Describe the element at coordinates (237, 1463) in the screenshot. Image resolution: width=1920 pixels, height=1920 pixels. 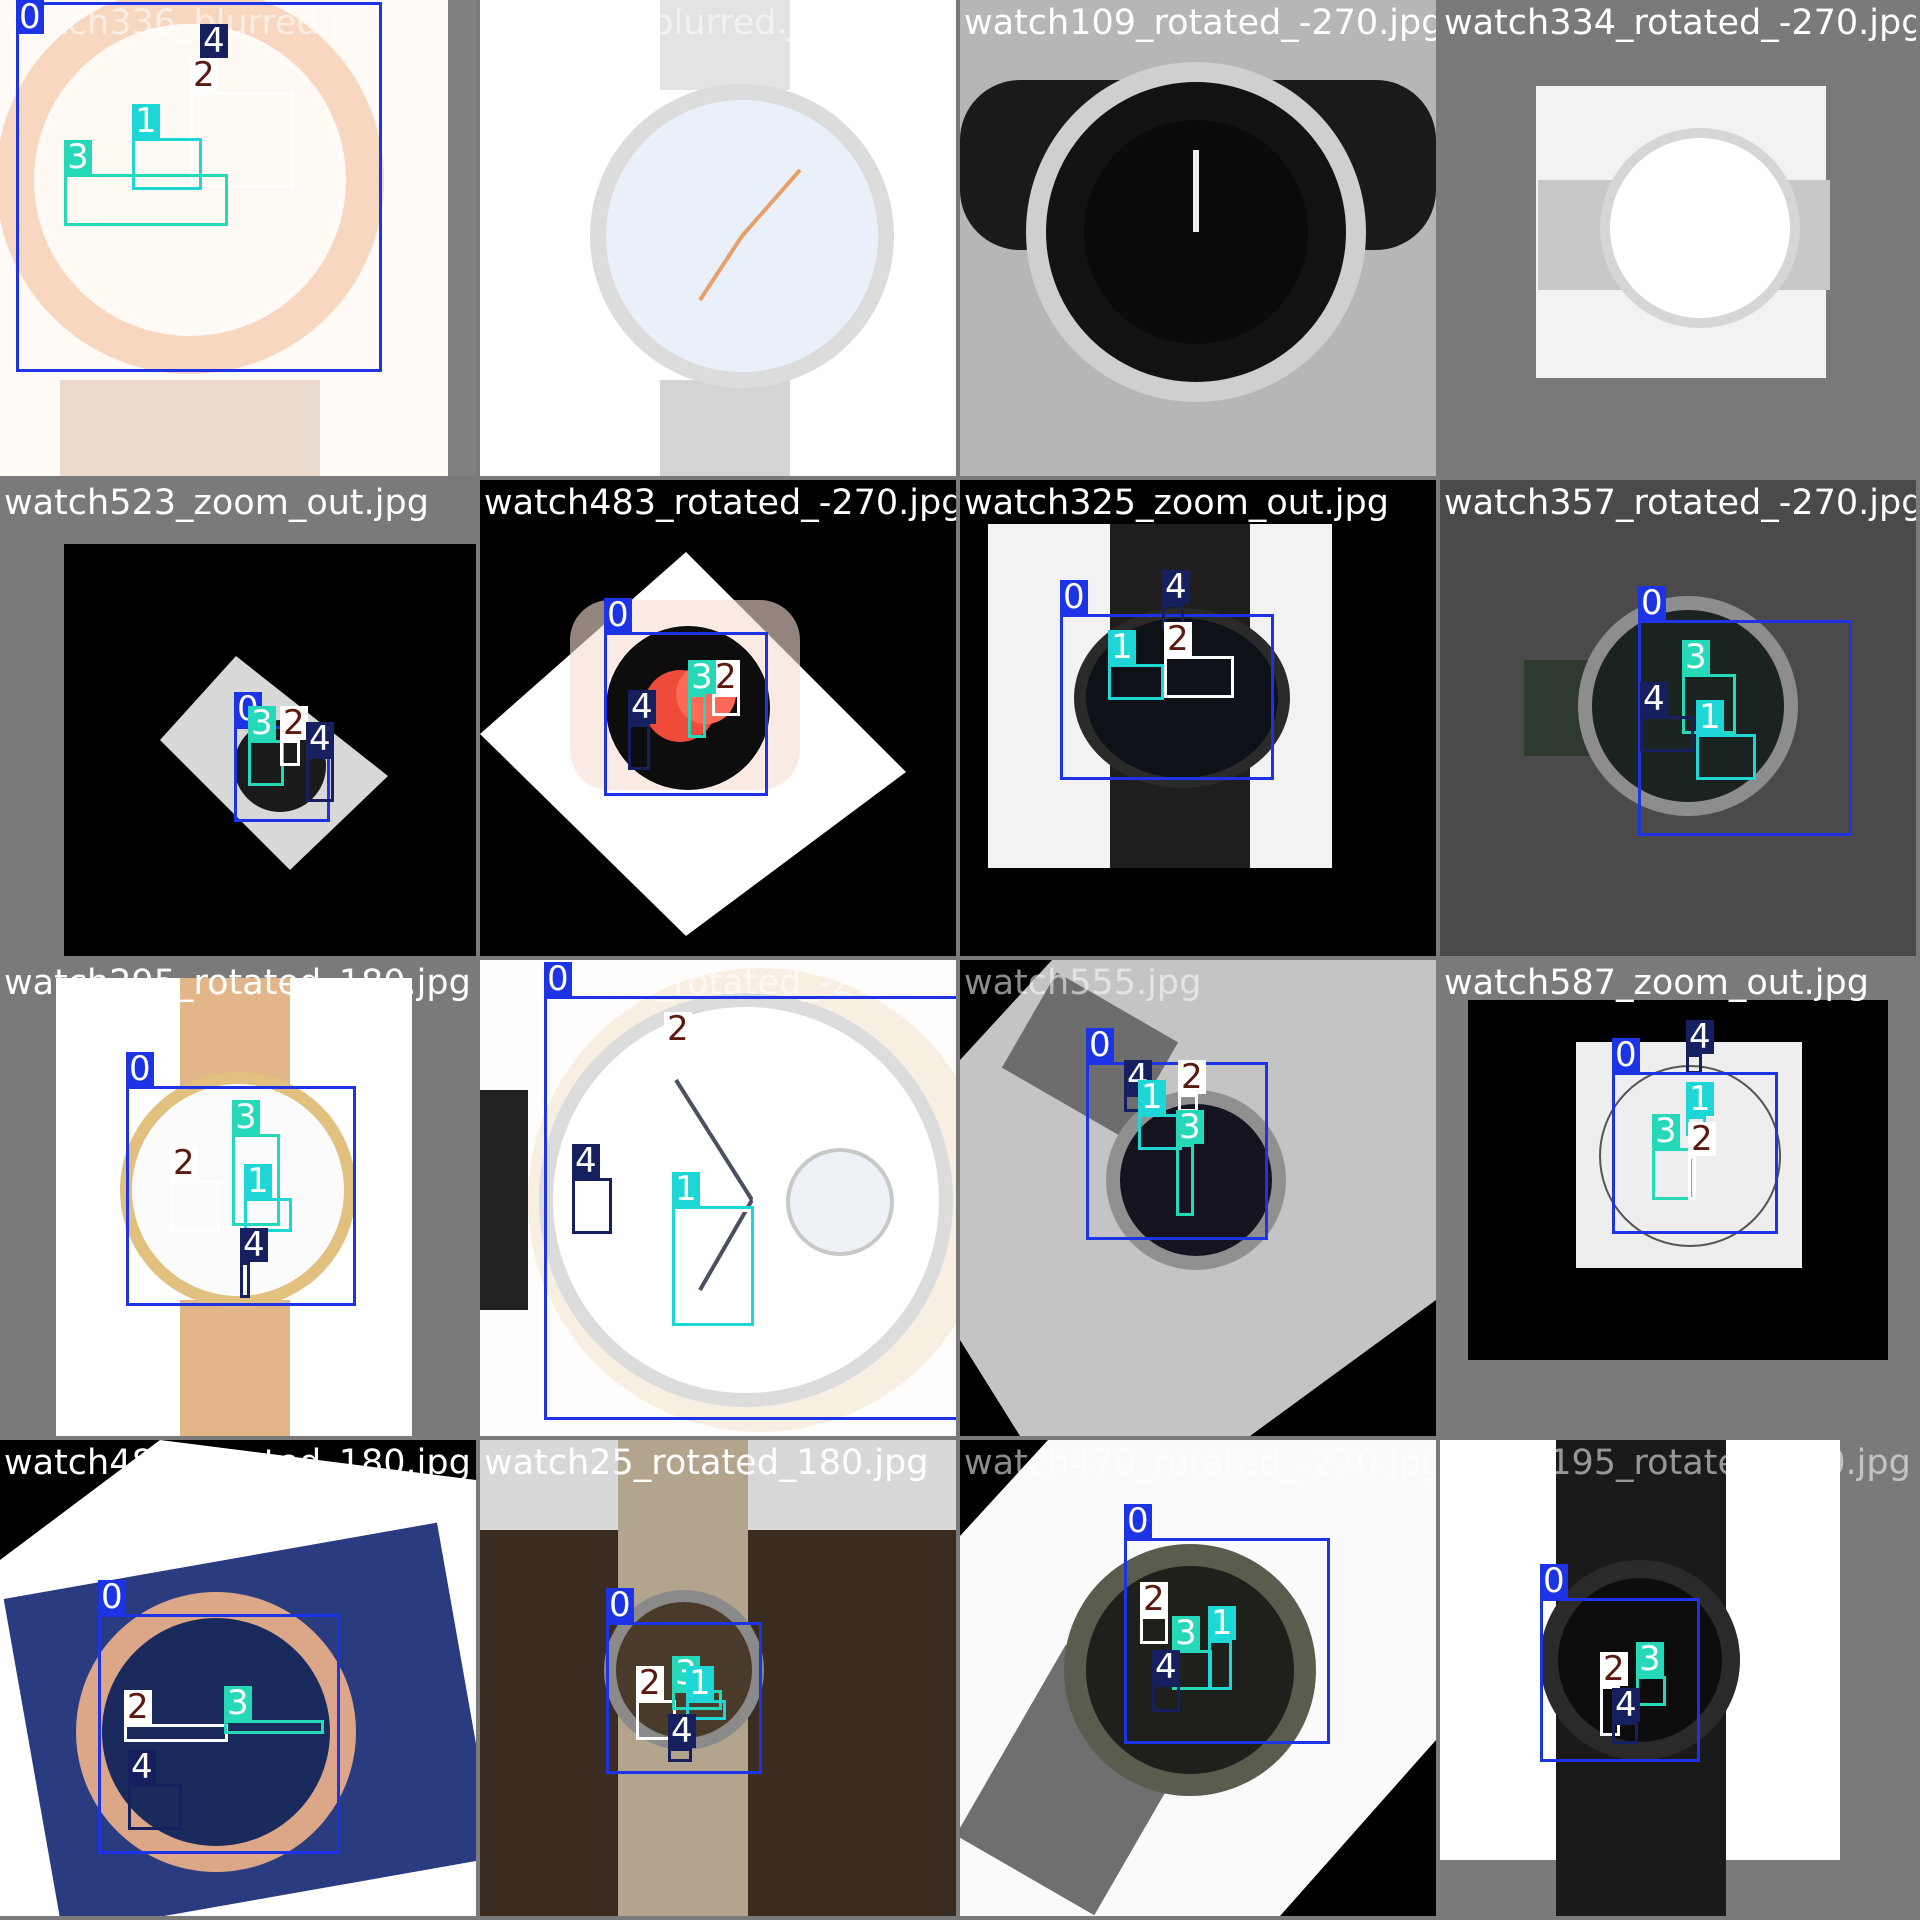
I see `tile-filename: watch482_rotated_180.jpg` at that location.